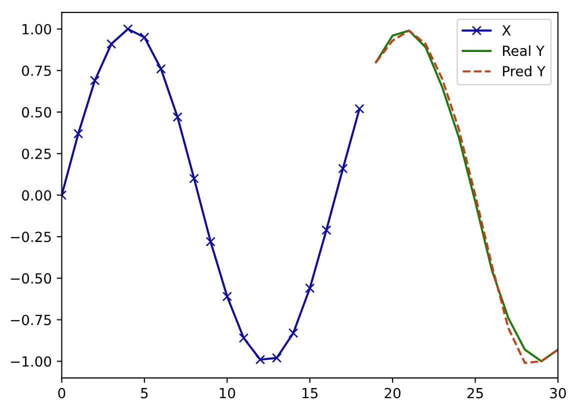 This screenshot has width=577, height=413. I want to click on x-tick-label: 10, so click(228, 393).